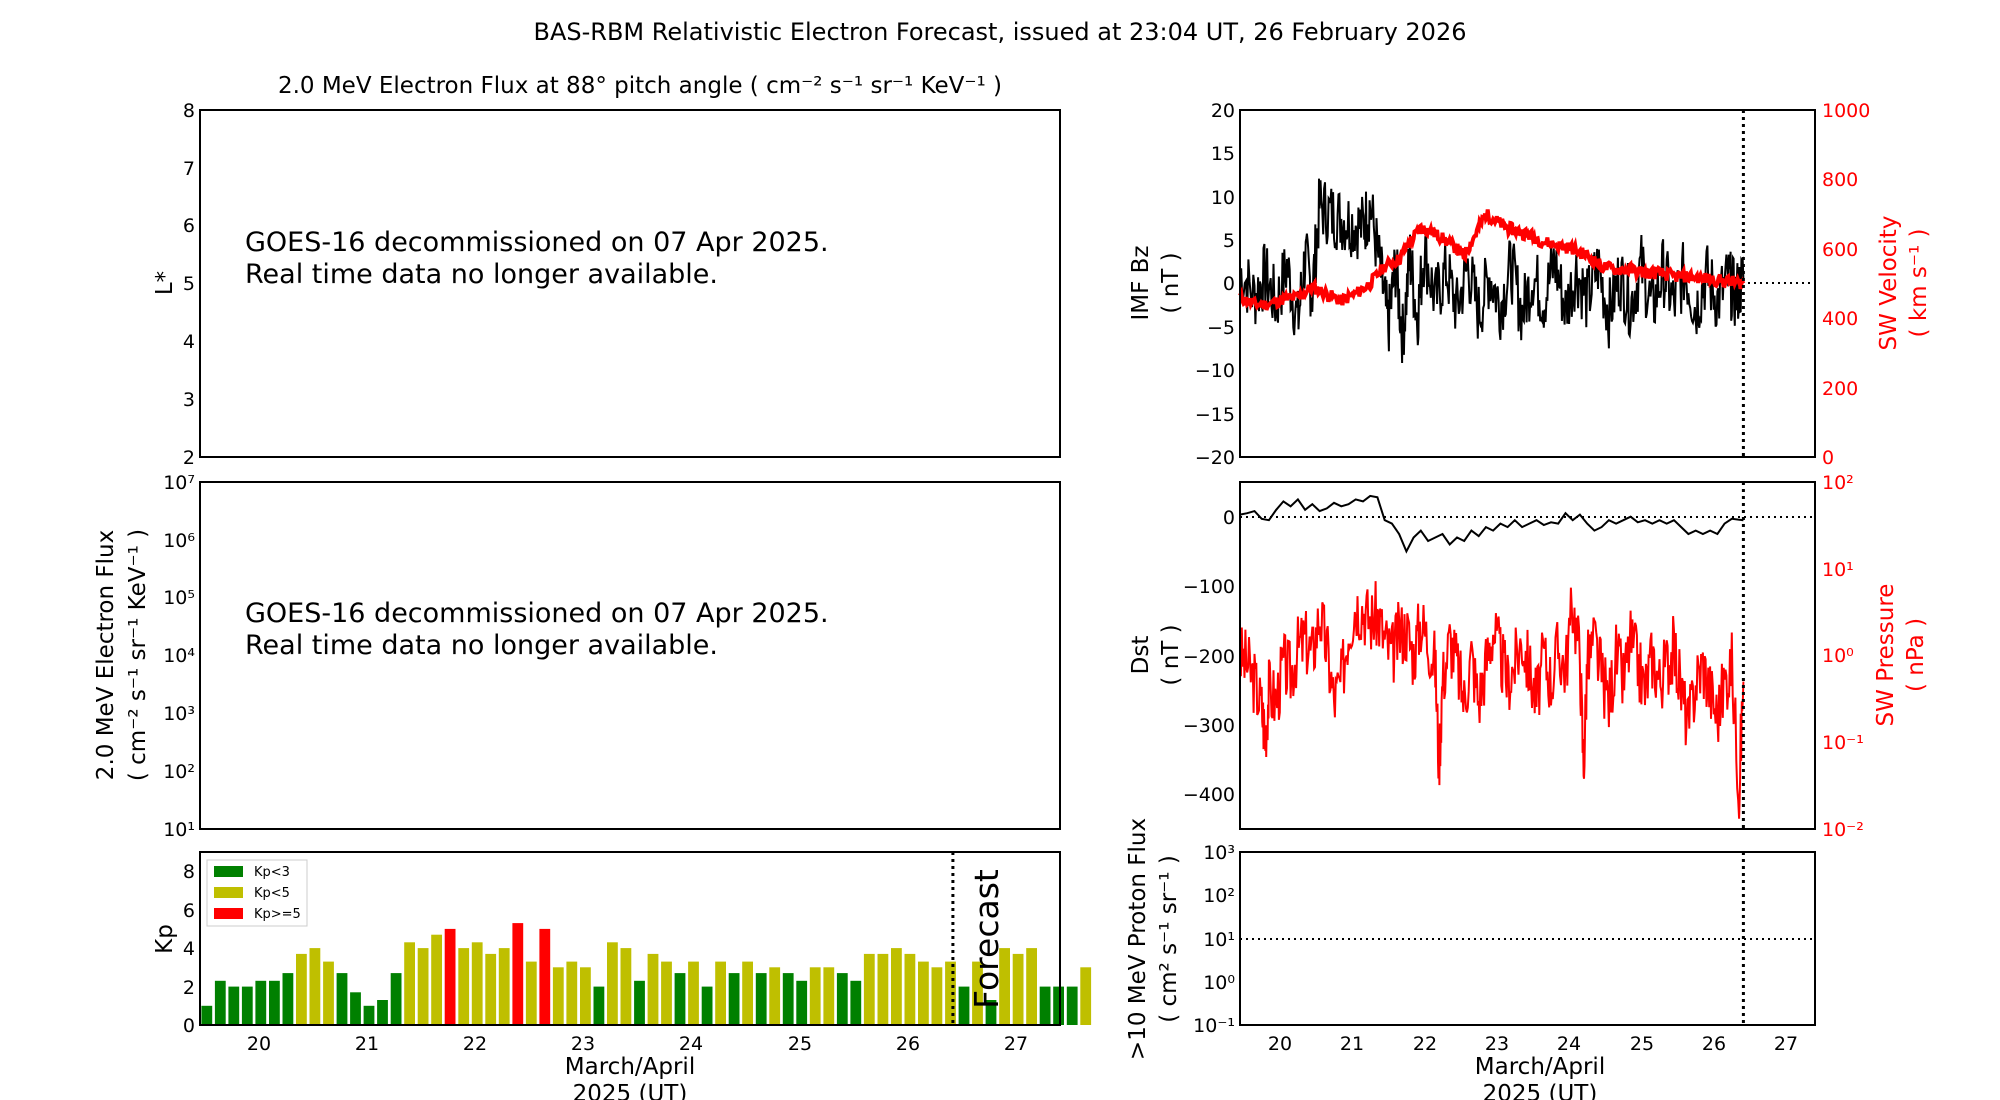 The image size is (2000, 1100). What do you see at coordinates (1229, 518) in the screenshot?
I see `dst-ytick: 0` at bounding box center [1229, 518].